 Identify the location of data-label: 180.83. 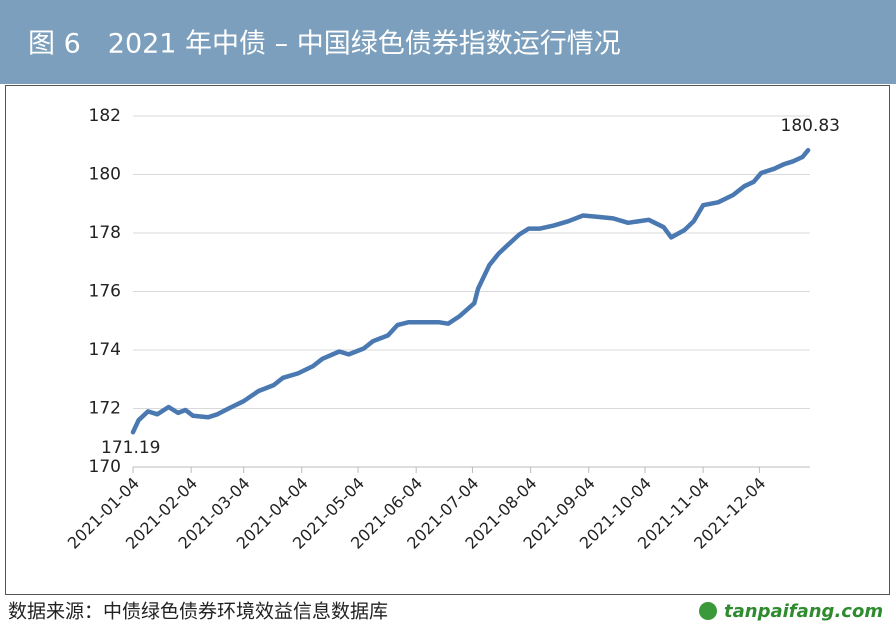
(810, 126).